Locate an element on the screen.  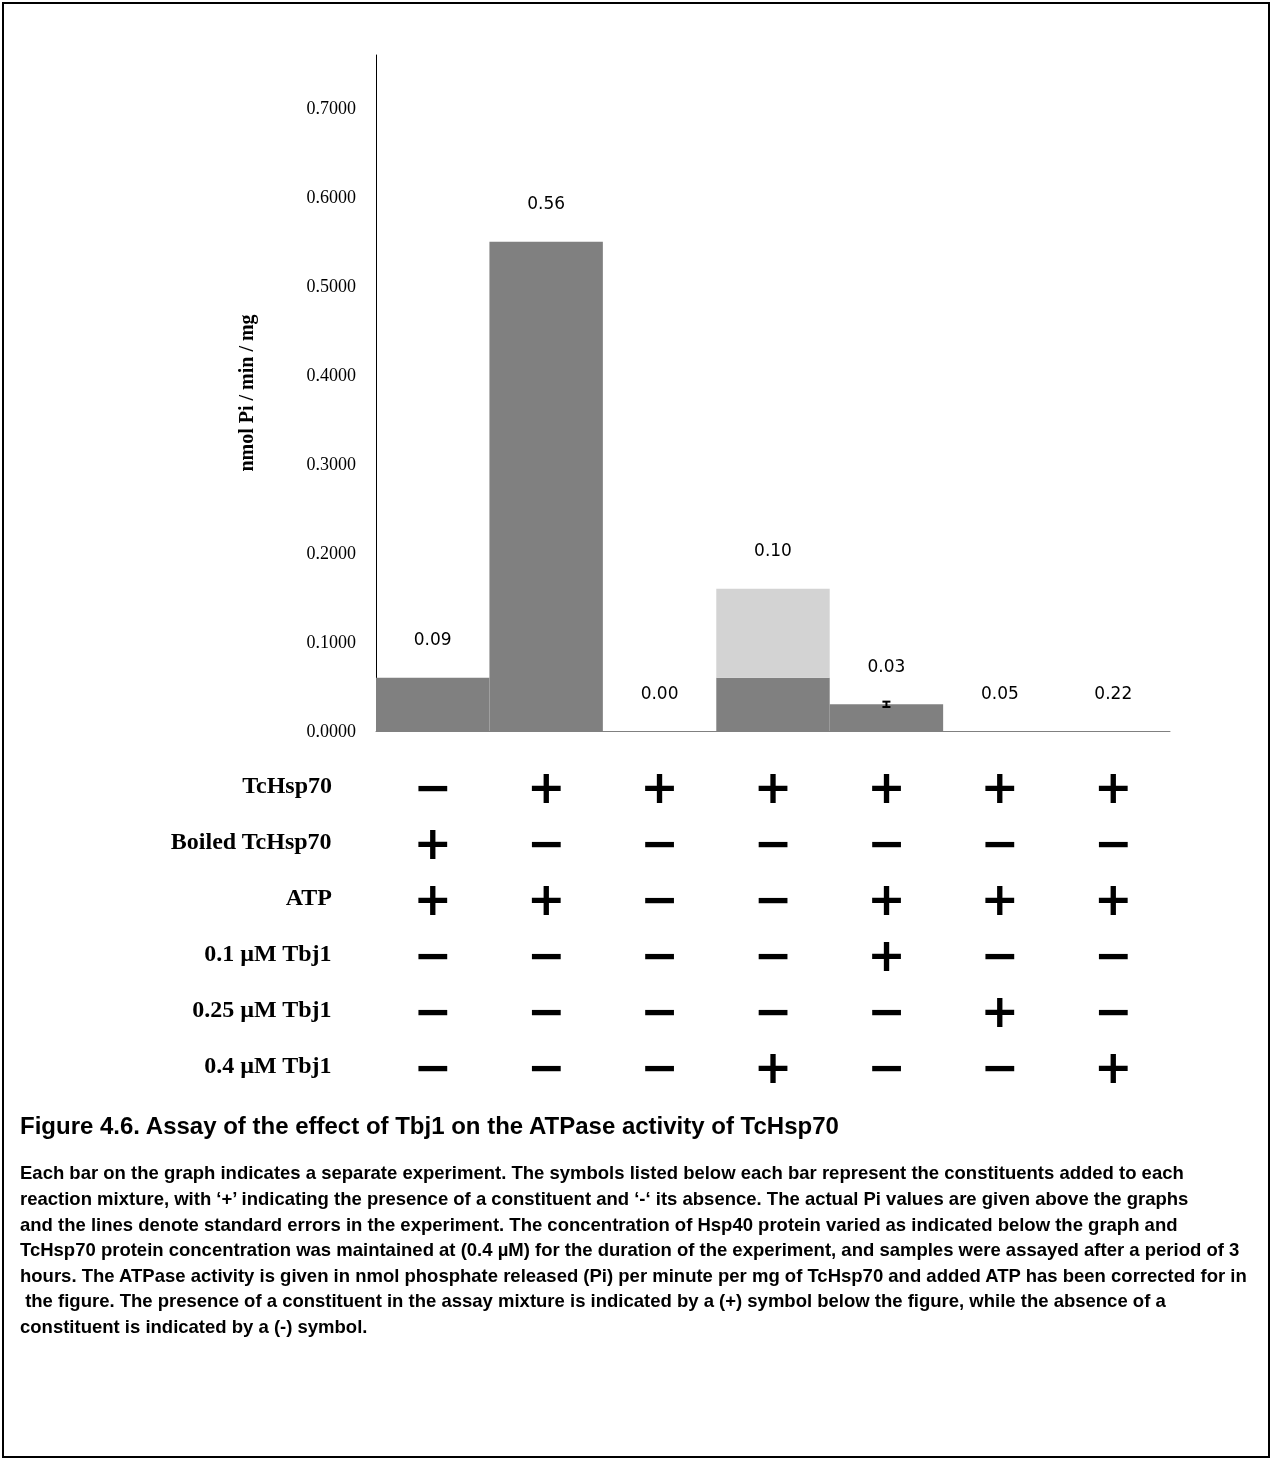
y-tick-label: 0.2000 is located at coordinates (331, 553).